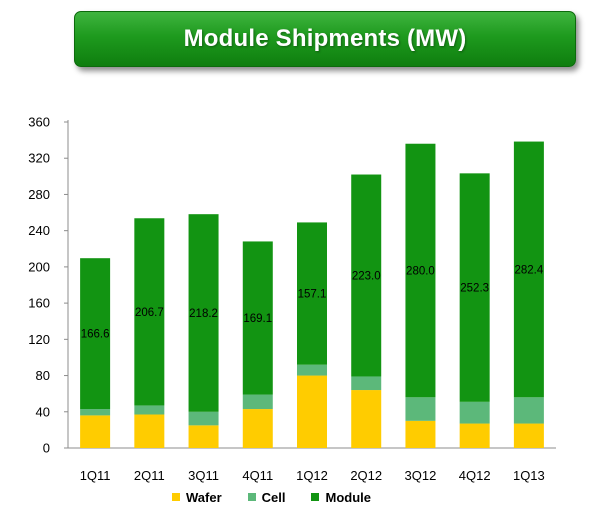 The height and width of the screenshot is (522, 600). I want to click on bar-wafer-3q11, so click(203, 436).